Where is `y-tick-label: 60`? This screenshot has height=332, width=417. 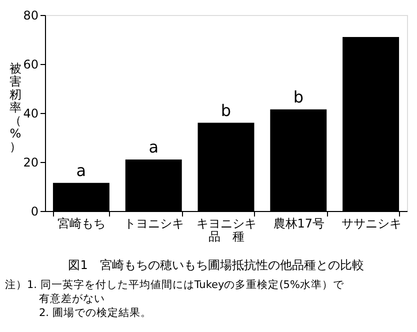
y-tick-label: 60 is located at coordinates (30, 65).